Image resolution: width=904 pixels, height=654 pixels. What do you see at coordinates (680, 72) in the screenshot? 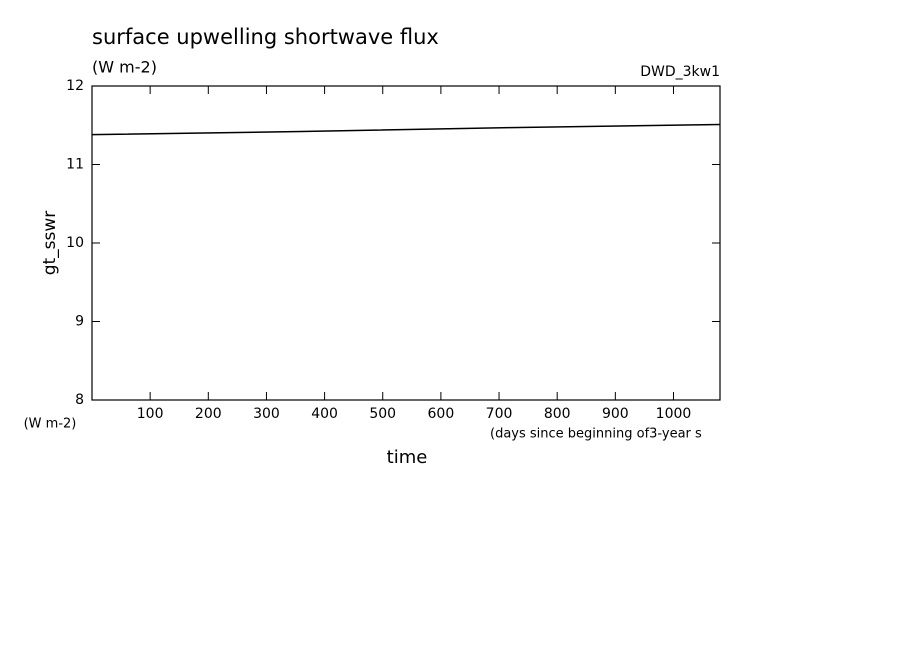
I see `source-label: DWD_3kw1` at bounding box center [680, 72].